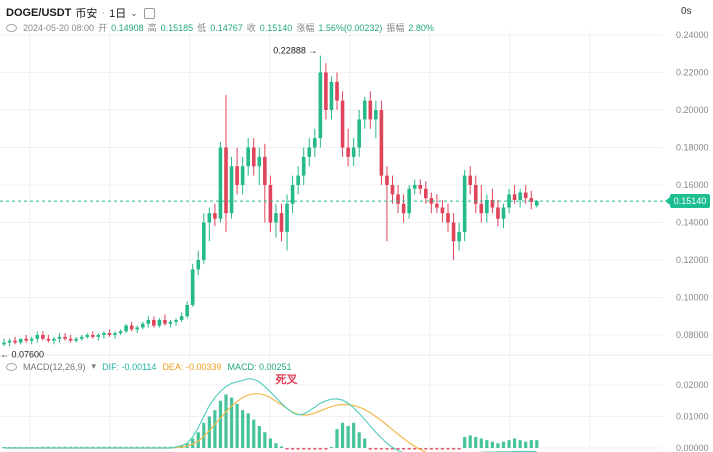  Describe the element at coordinates (692, 223) in the screenshot. I see `price-tick-label: 0.14000` at that location.